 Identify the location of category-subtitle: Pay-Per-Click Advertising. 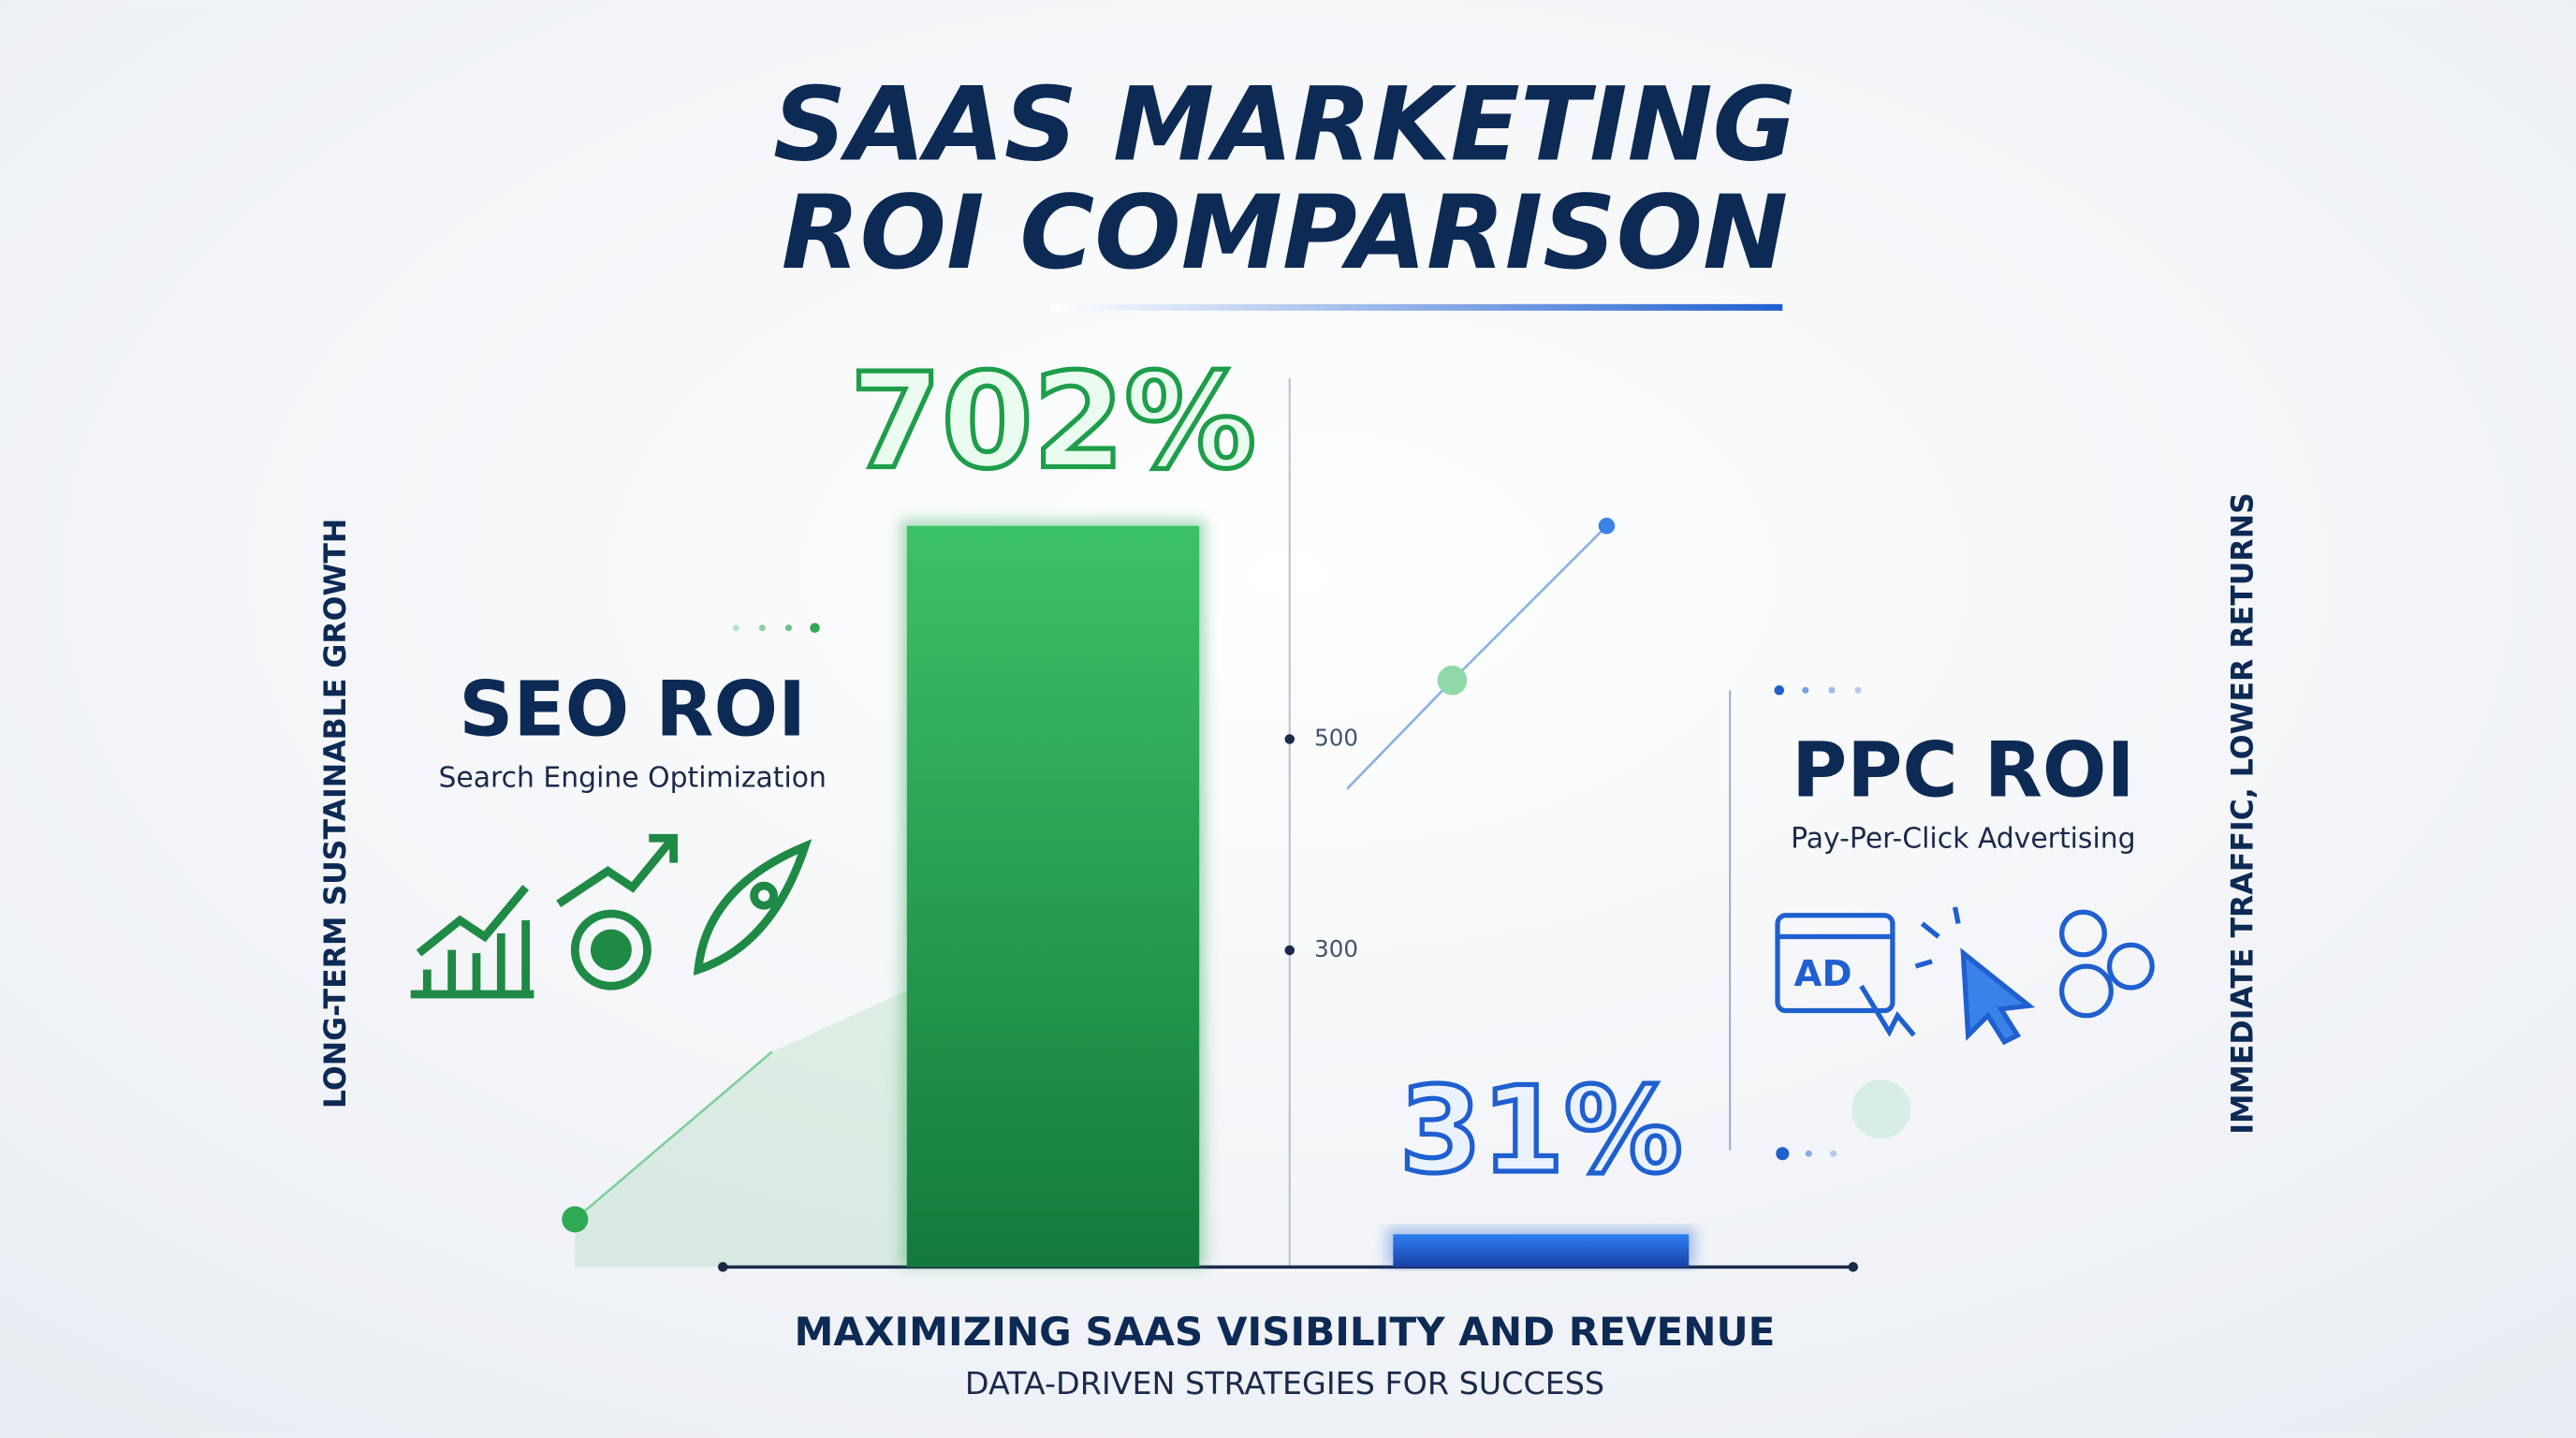
(1963, 838).